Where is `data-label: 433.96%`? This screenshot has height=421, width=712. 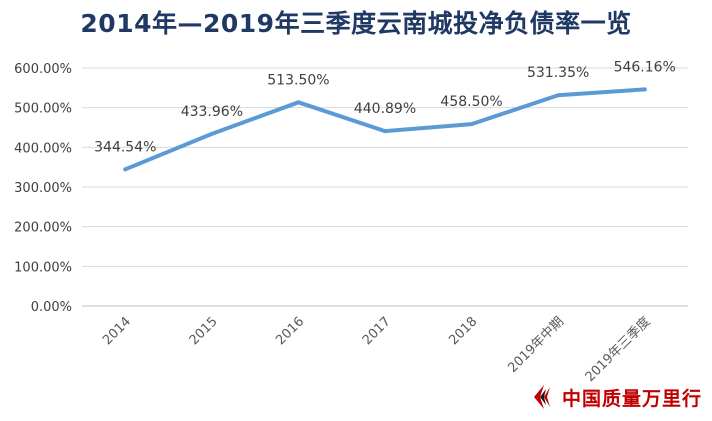 data-label: 433.96% is located at coordinates (212, 112).